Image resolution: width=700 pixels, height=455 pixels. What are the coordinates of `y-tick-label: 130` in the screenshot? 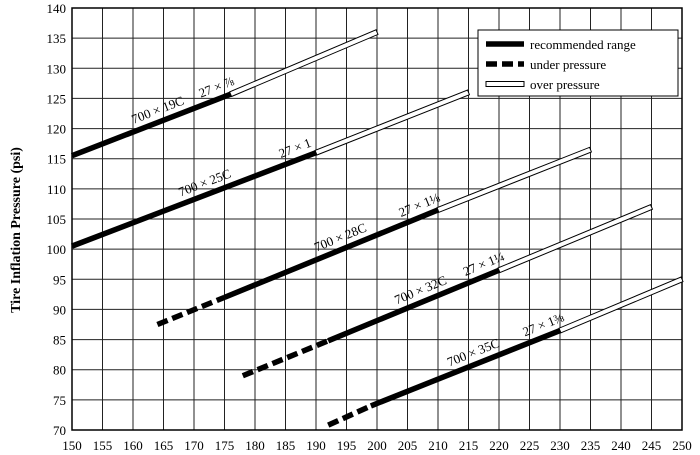 It's located at (57, 68).